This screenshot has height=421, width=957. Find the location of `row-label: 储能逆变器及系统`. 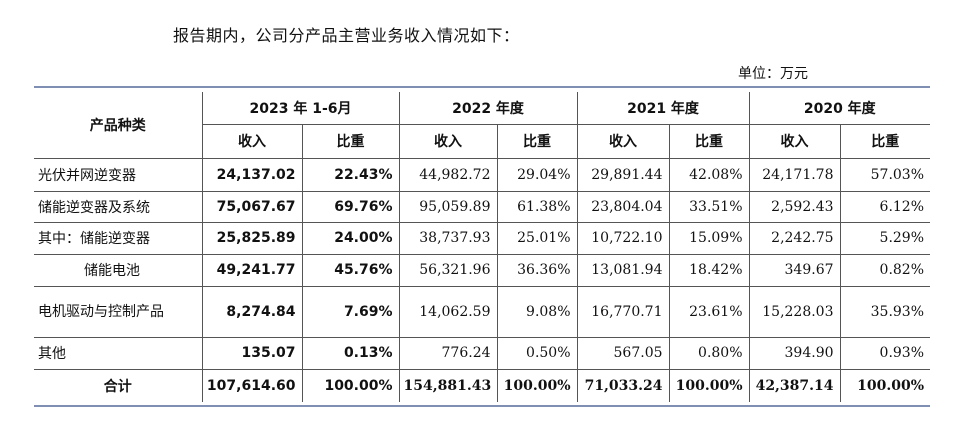

row-label: 储能逆变器及系统 is located at coordinates (118, 206).